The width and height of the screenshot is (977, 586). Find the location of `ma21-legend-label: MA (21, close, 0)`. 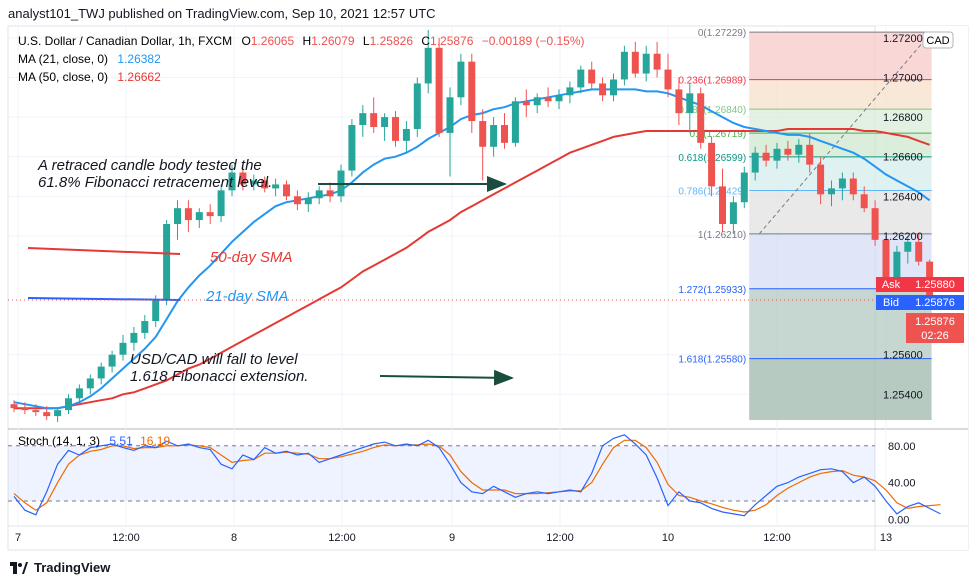

ma21-legend-label: MA (21, close, 0) is located at coordinates (63, 59).